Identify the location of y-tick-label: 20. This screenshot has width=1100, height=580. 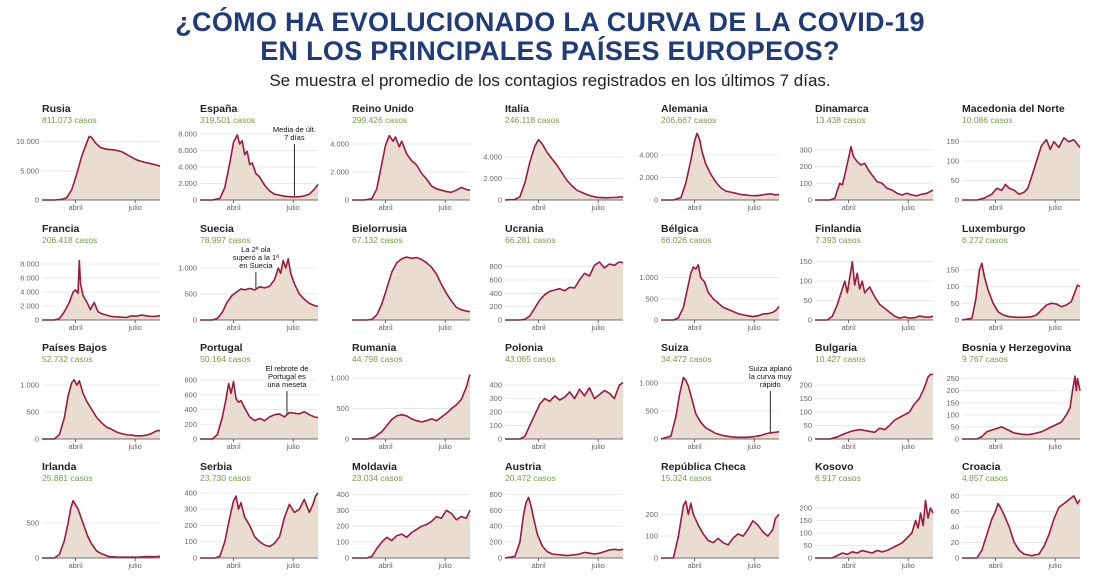
(955, 542).